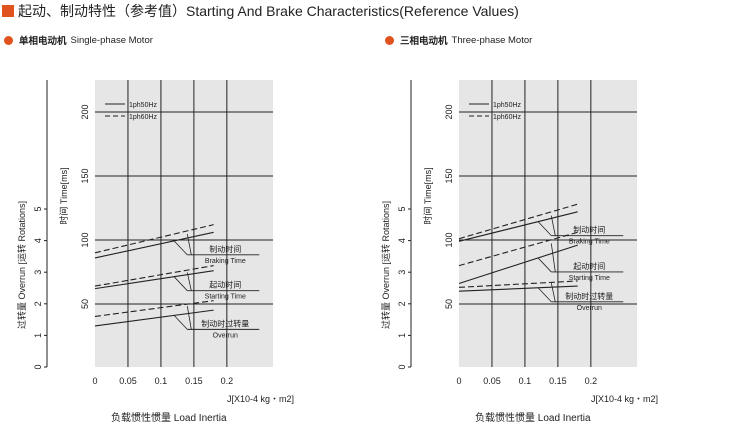  What do you see at coordinates (43, 41) in the screenshot?
I see `panel-title-cn: 单相电动机` at bounding box center [43, 41].